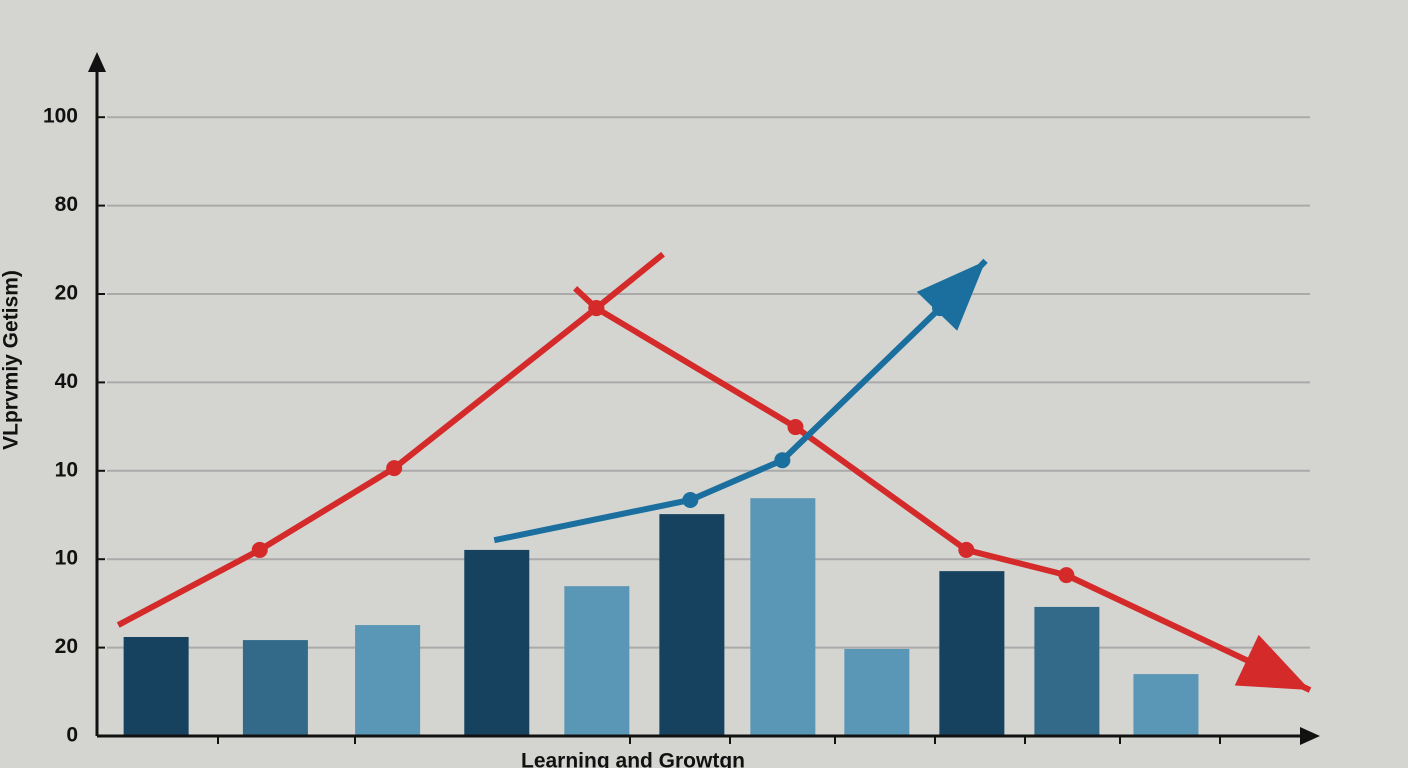 The height and width of the screenshot is (768, 1408). I want to click on y-axis-label: VLprvmiy Getism), so click(11, 360).